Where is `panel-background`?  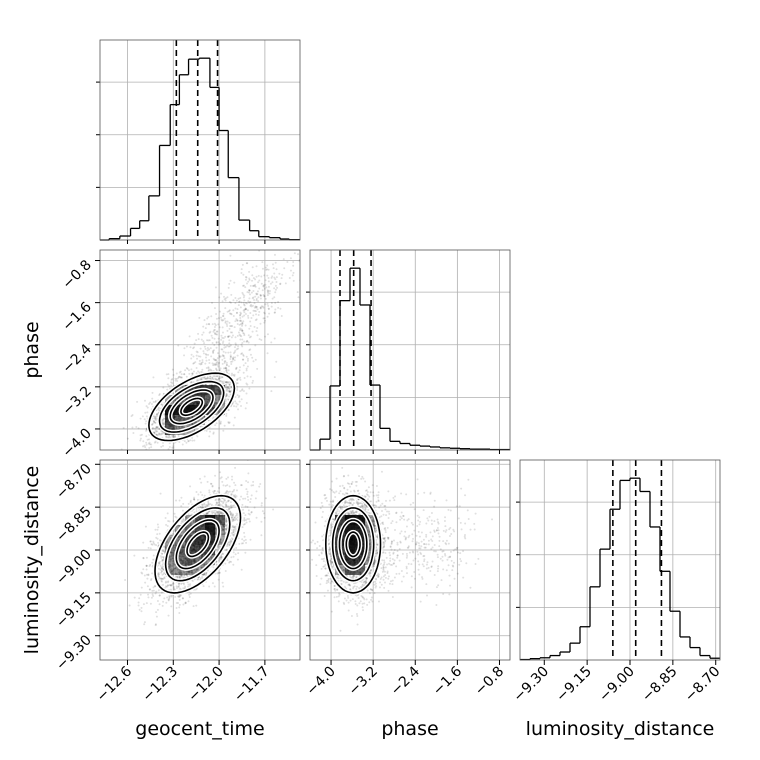 panel-background is located at coordinates (410, 350).